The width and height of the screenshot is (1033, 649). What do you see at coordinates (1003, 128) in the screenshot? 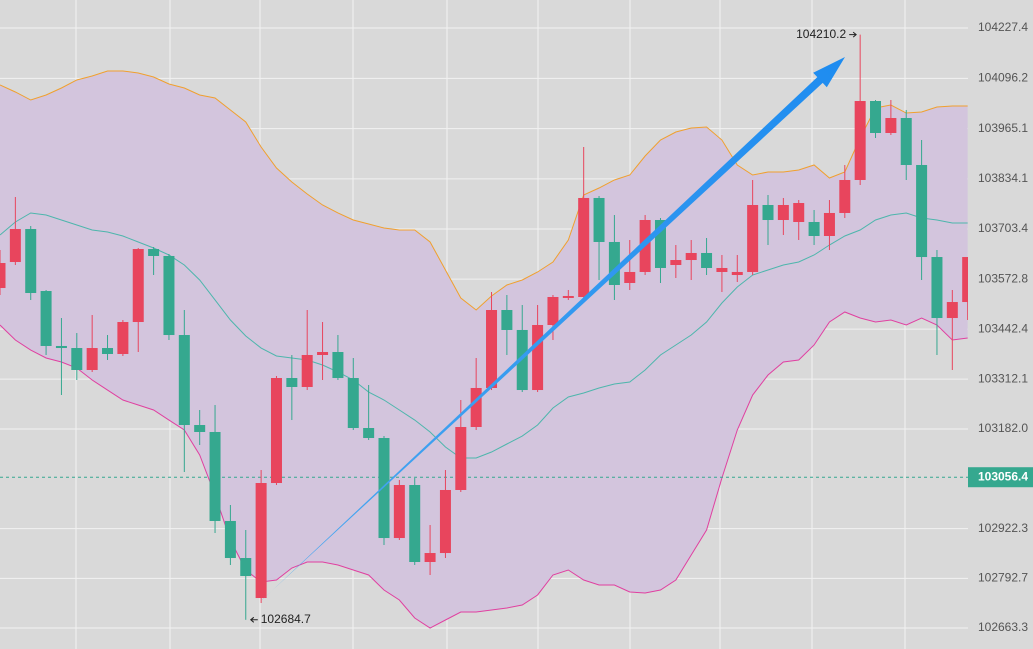
I see `y-tick-label: 103965.1` at bounding box center [1003, 128].